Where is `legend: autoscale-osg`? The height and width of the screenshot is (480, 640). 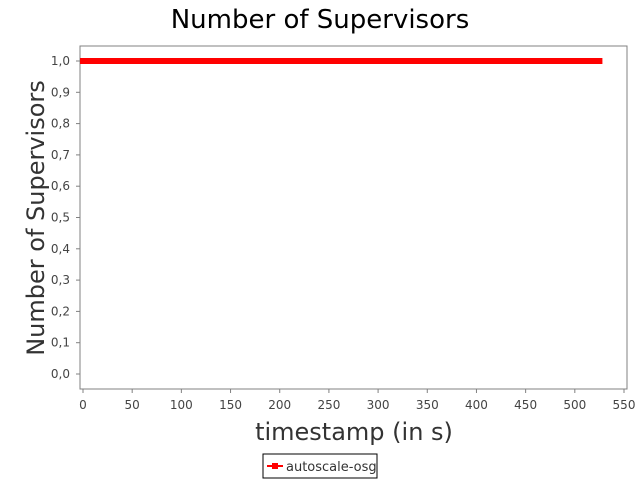 legend: autoscale-osg is located at coordinates (320, 466).